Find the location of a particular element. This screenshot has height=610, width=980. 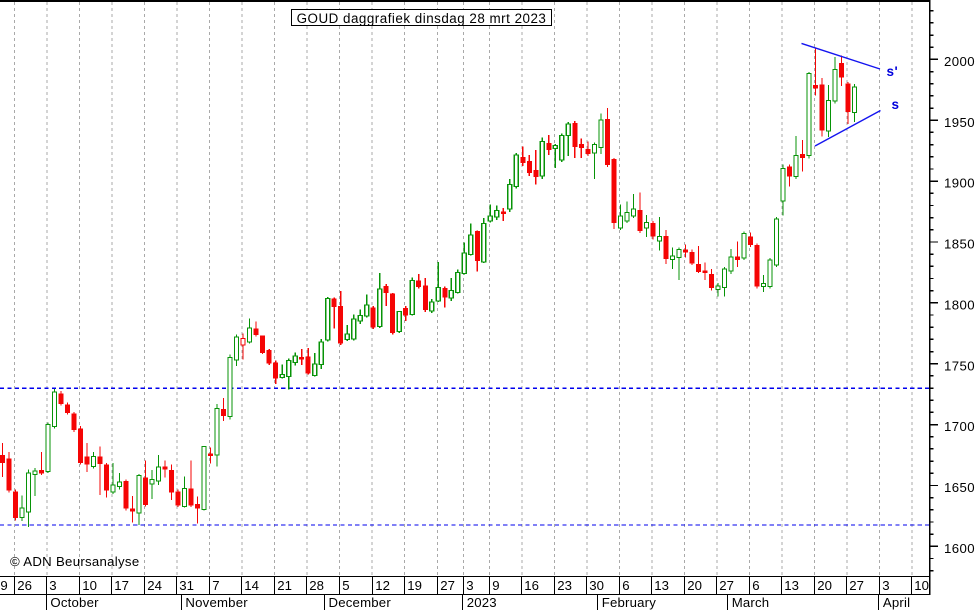

svg-text: 5 is located at coordinates (345, 585).